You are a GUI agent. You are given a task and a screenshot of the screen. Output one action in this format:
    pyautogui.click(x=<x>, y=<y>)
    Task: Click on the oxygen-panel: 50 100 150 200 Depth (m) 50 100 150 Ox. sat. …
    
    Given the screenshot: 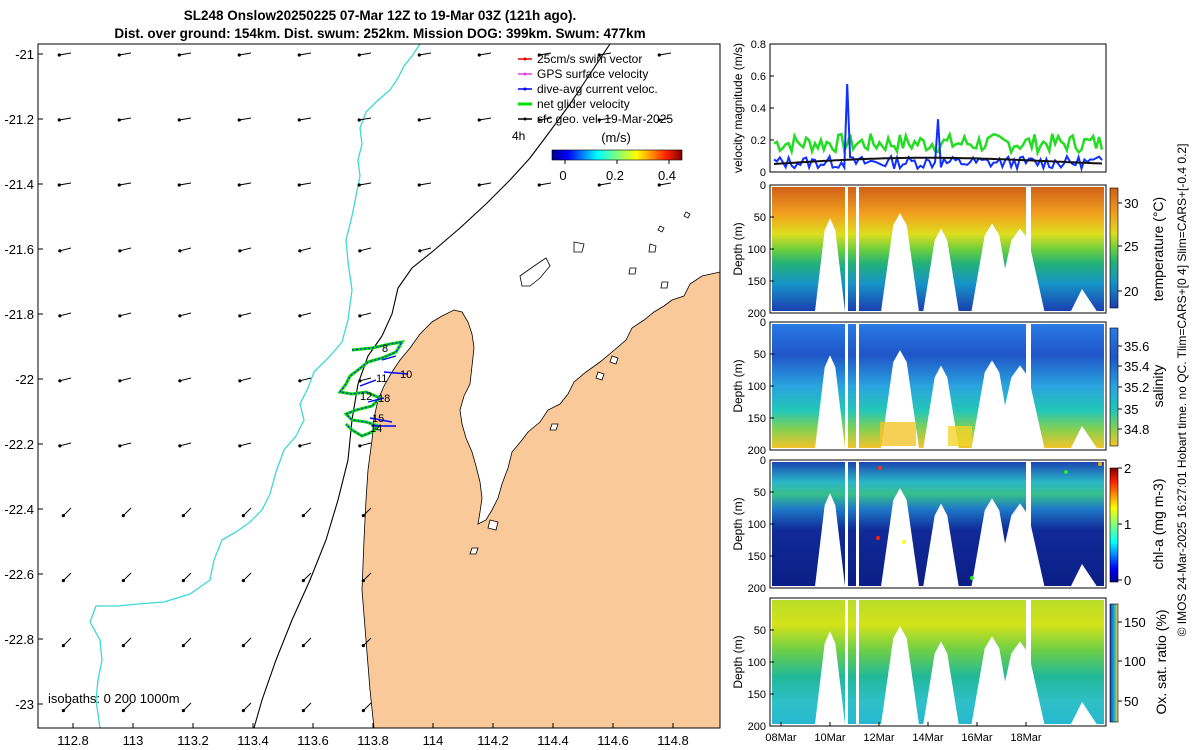 What is the action you would take?
    pyautogui.click(x=950, y=670)
    